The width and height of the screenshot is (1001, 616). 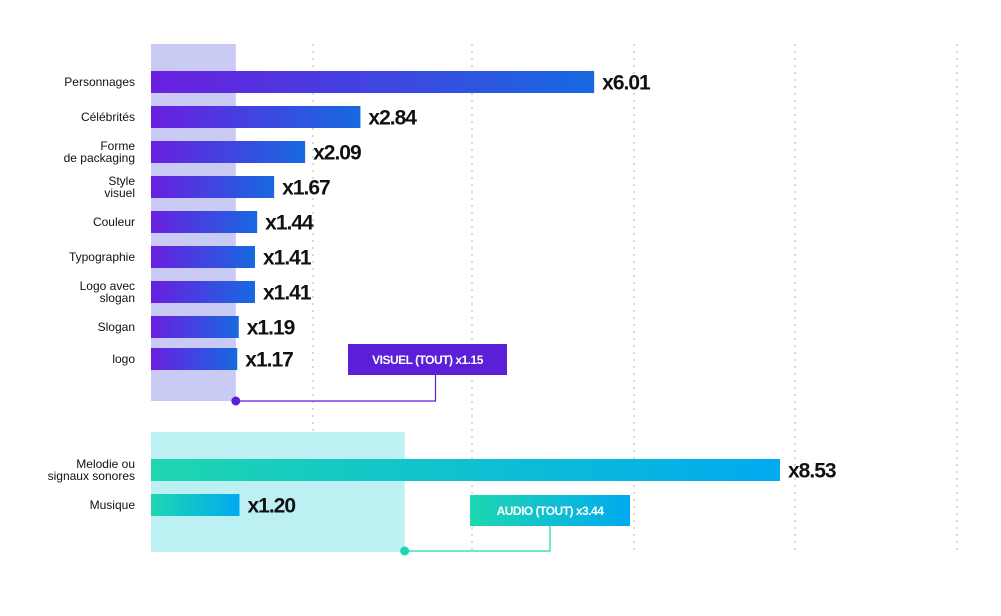 What do you see at coordinates (108, 117) in the screenshot?
I see `category-label: Célébrités` at bounding box center [108, 117].